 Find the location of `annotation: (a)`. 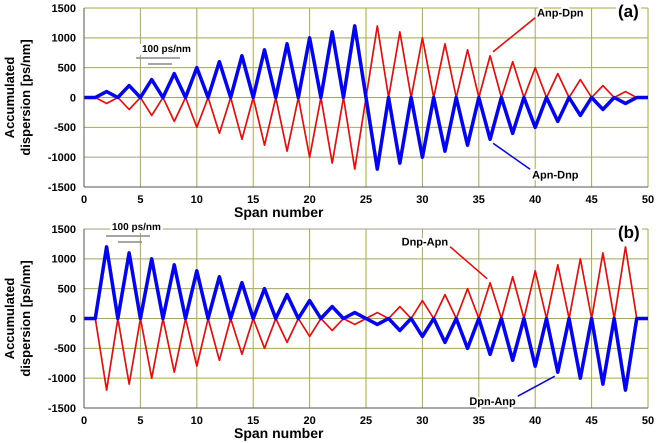

annotation: (a) is located at coordinates (628, 12).